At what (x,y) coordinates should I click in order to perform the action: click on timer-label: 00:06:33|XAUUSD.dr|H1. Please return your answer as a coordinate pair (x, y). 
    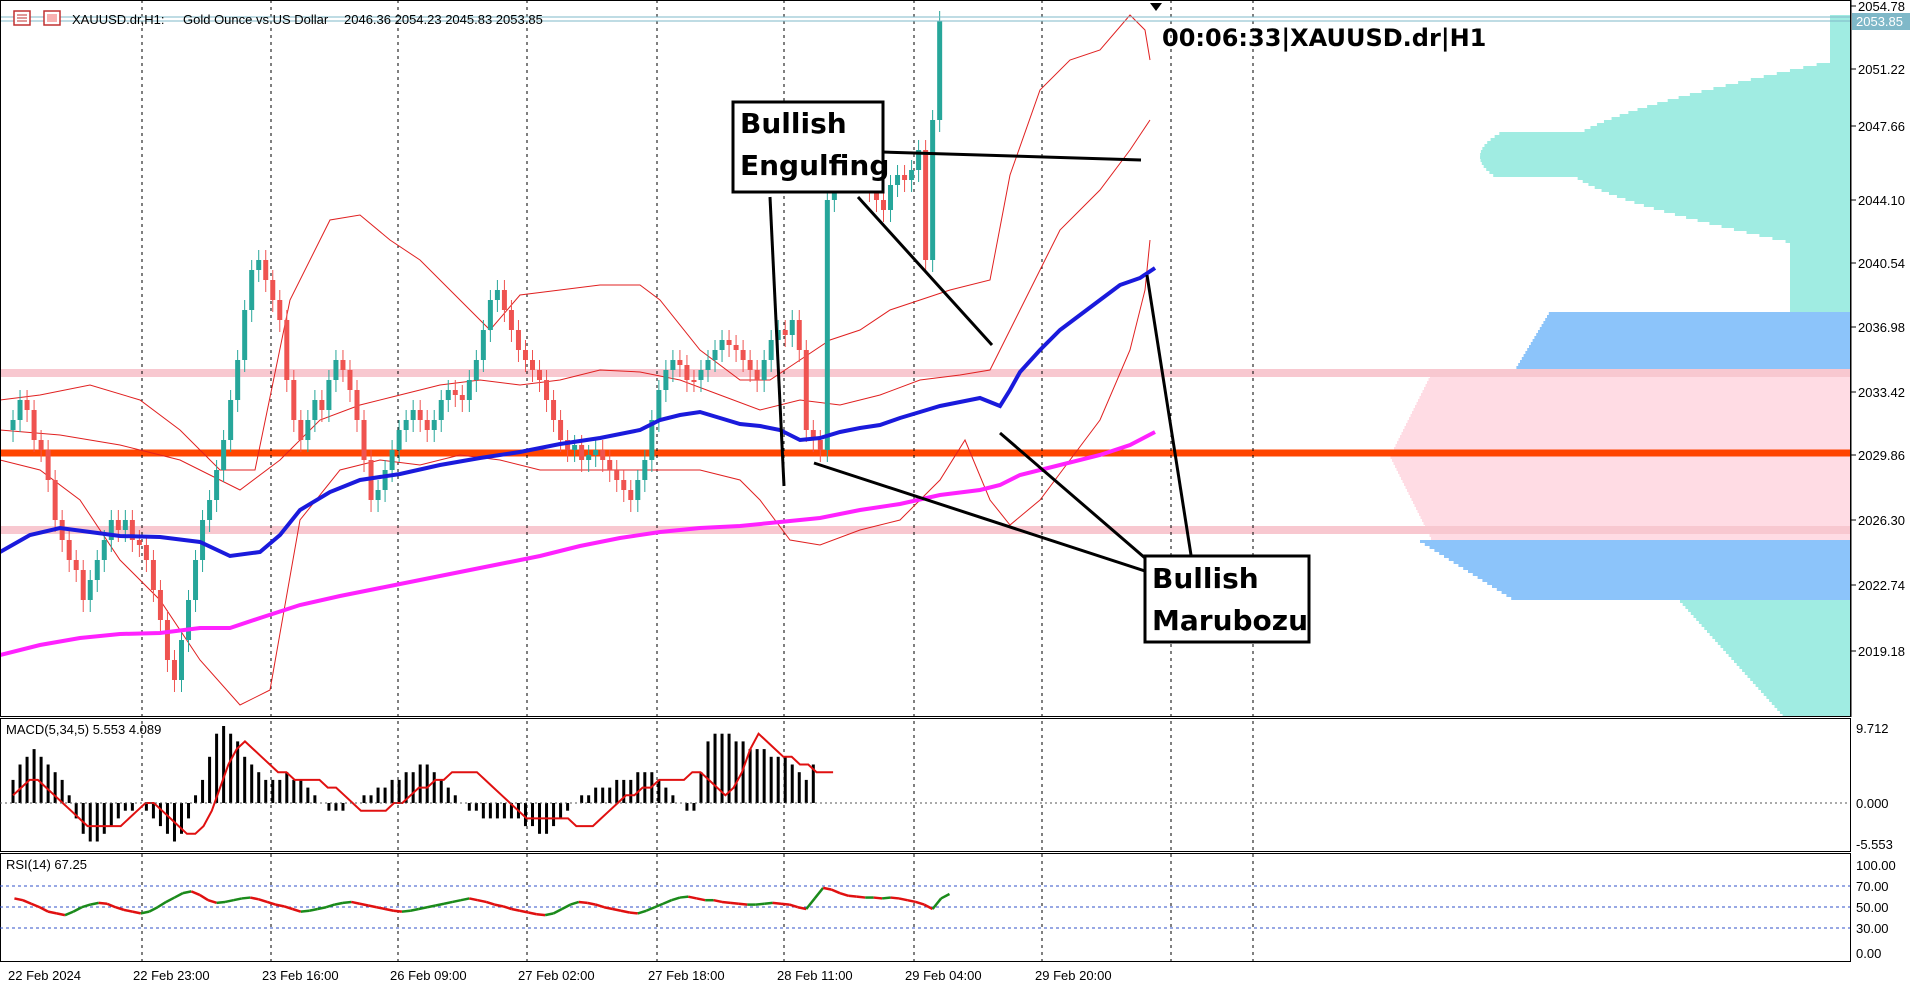
    Looking at the image, I should click on (1324, 38).